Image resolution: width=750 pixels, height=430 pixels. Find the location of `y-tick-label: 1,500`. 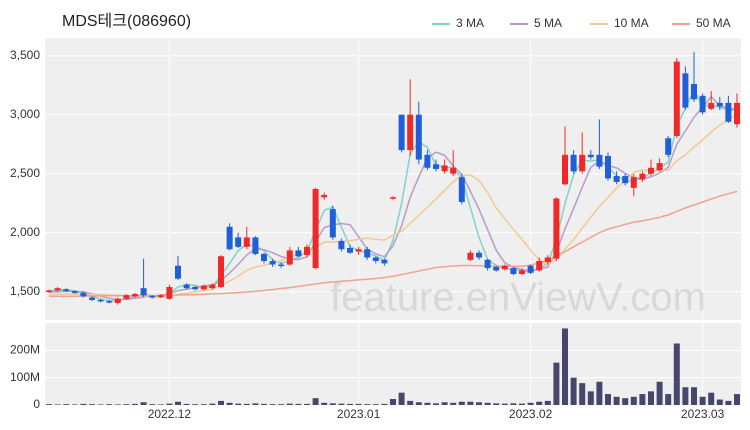

y-tick-label: 1,500 is located at coordinates (25, 291).